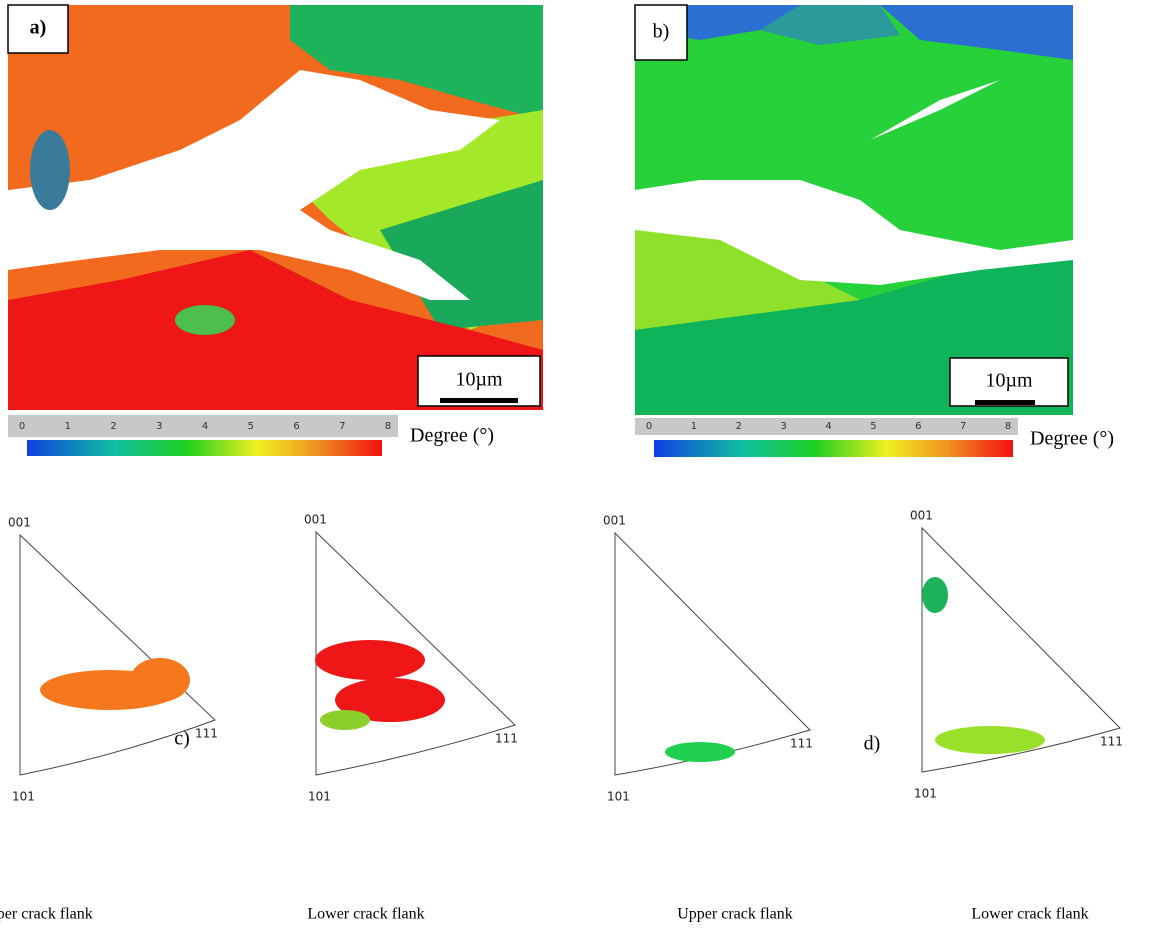 This screenshot has height=948, width=1160. Describe the element at coordinates (38, 28) in the screenshot. I see `panel-label: a)` at that location.